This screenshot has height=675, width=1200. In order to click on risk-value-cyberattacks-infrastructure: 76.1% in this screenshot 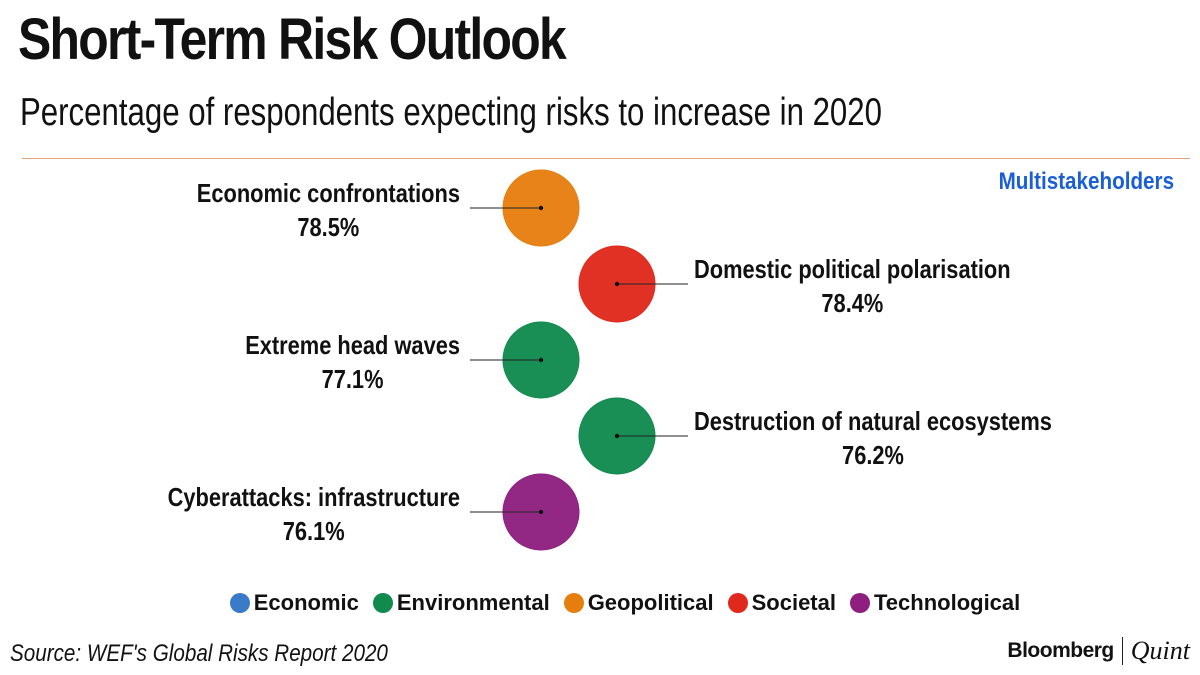, I will do `click(314, 531)`.